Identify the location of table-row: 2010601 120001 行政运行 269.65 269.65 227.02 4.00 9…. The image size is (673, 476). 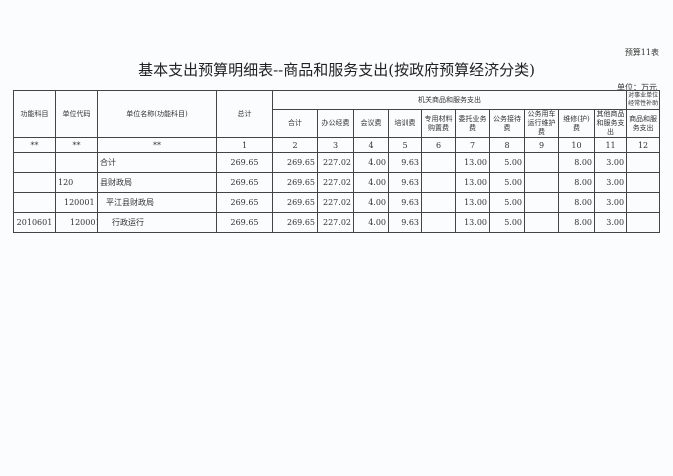
(337, 222).